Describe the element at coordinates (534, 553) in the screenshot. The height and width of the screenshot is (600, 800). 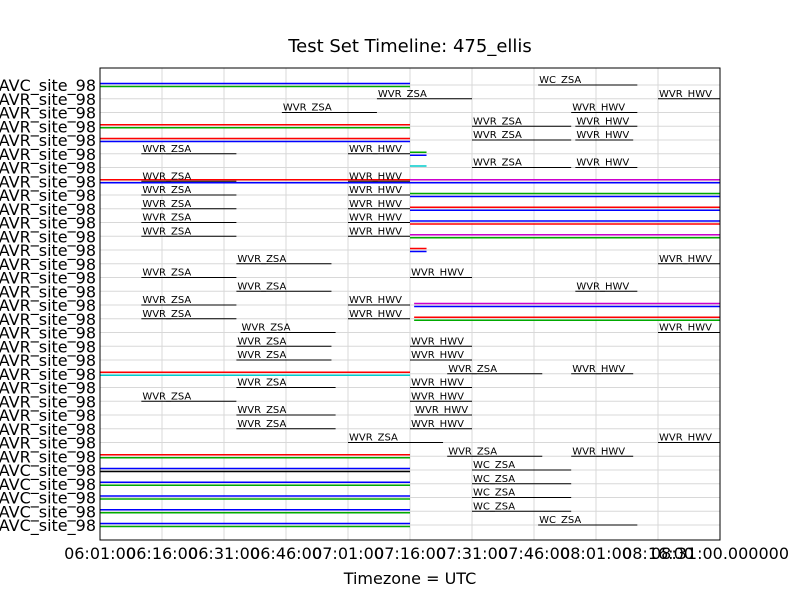
I see `x-tick-label: 07:46:00` at that location.